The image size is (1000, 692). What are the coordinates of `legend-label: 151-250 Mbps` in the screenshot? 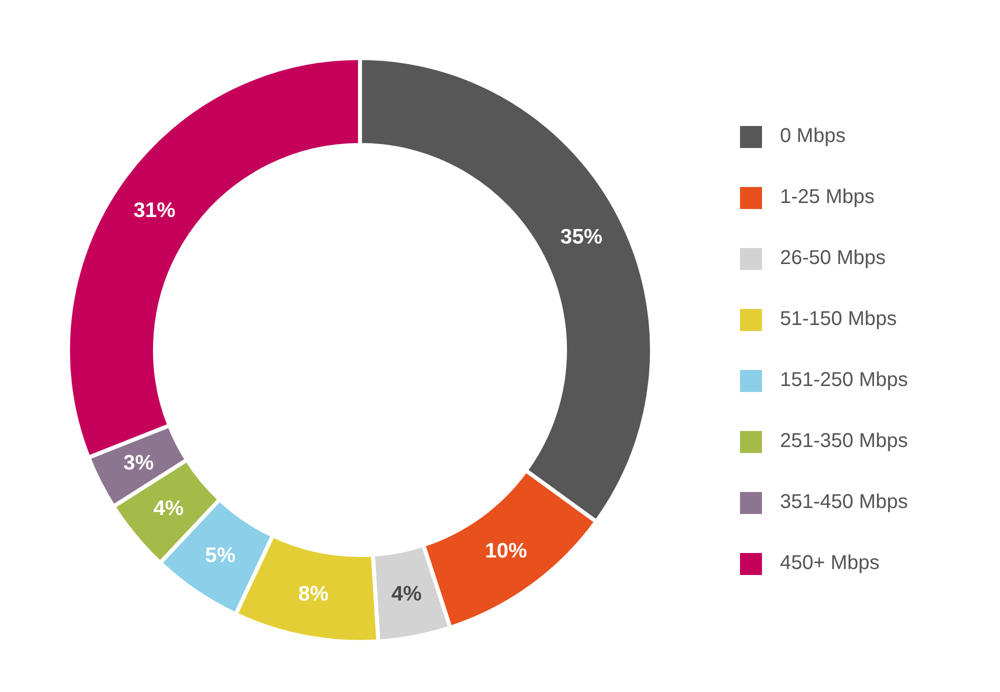 It's located at (844, 380).